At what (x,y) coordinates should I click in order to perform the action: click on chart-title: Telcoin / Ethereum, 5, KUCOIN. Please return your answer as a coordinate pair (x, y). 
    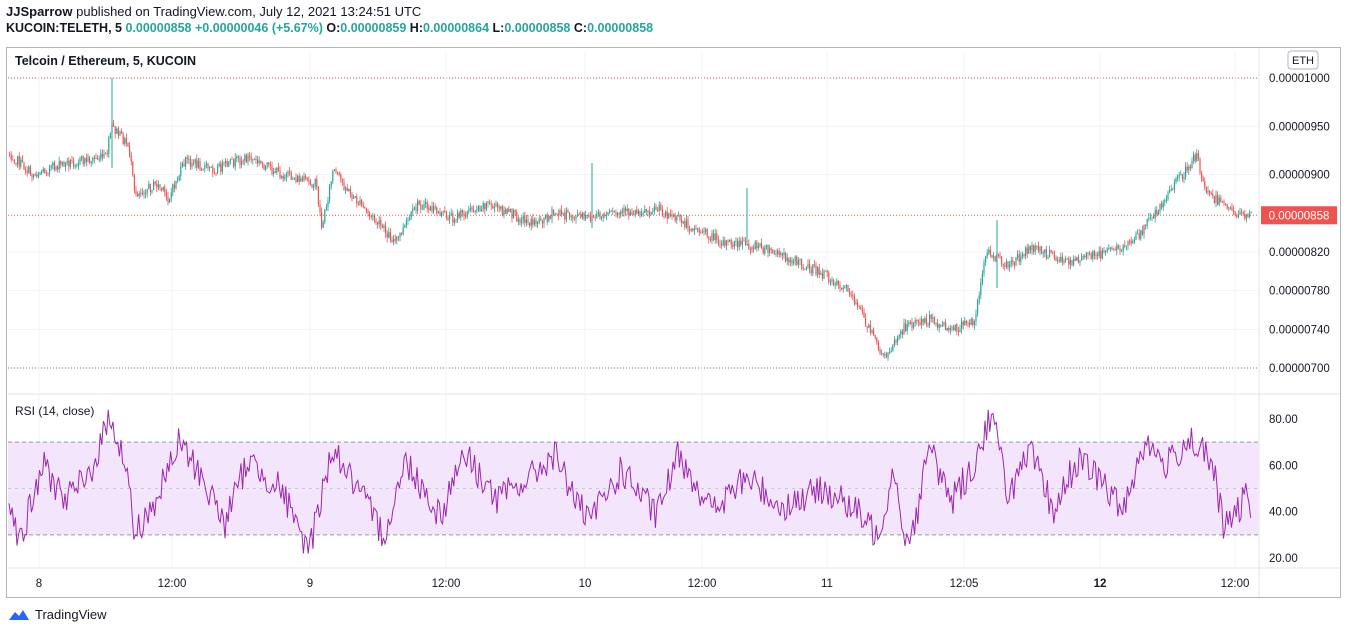
    Looking at the image, I should click on (105, 61).